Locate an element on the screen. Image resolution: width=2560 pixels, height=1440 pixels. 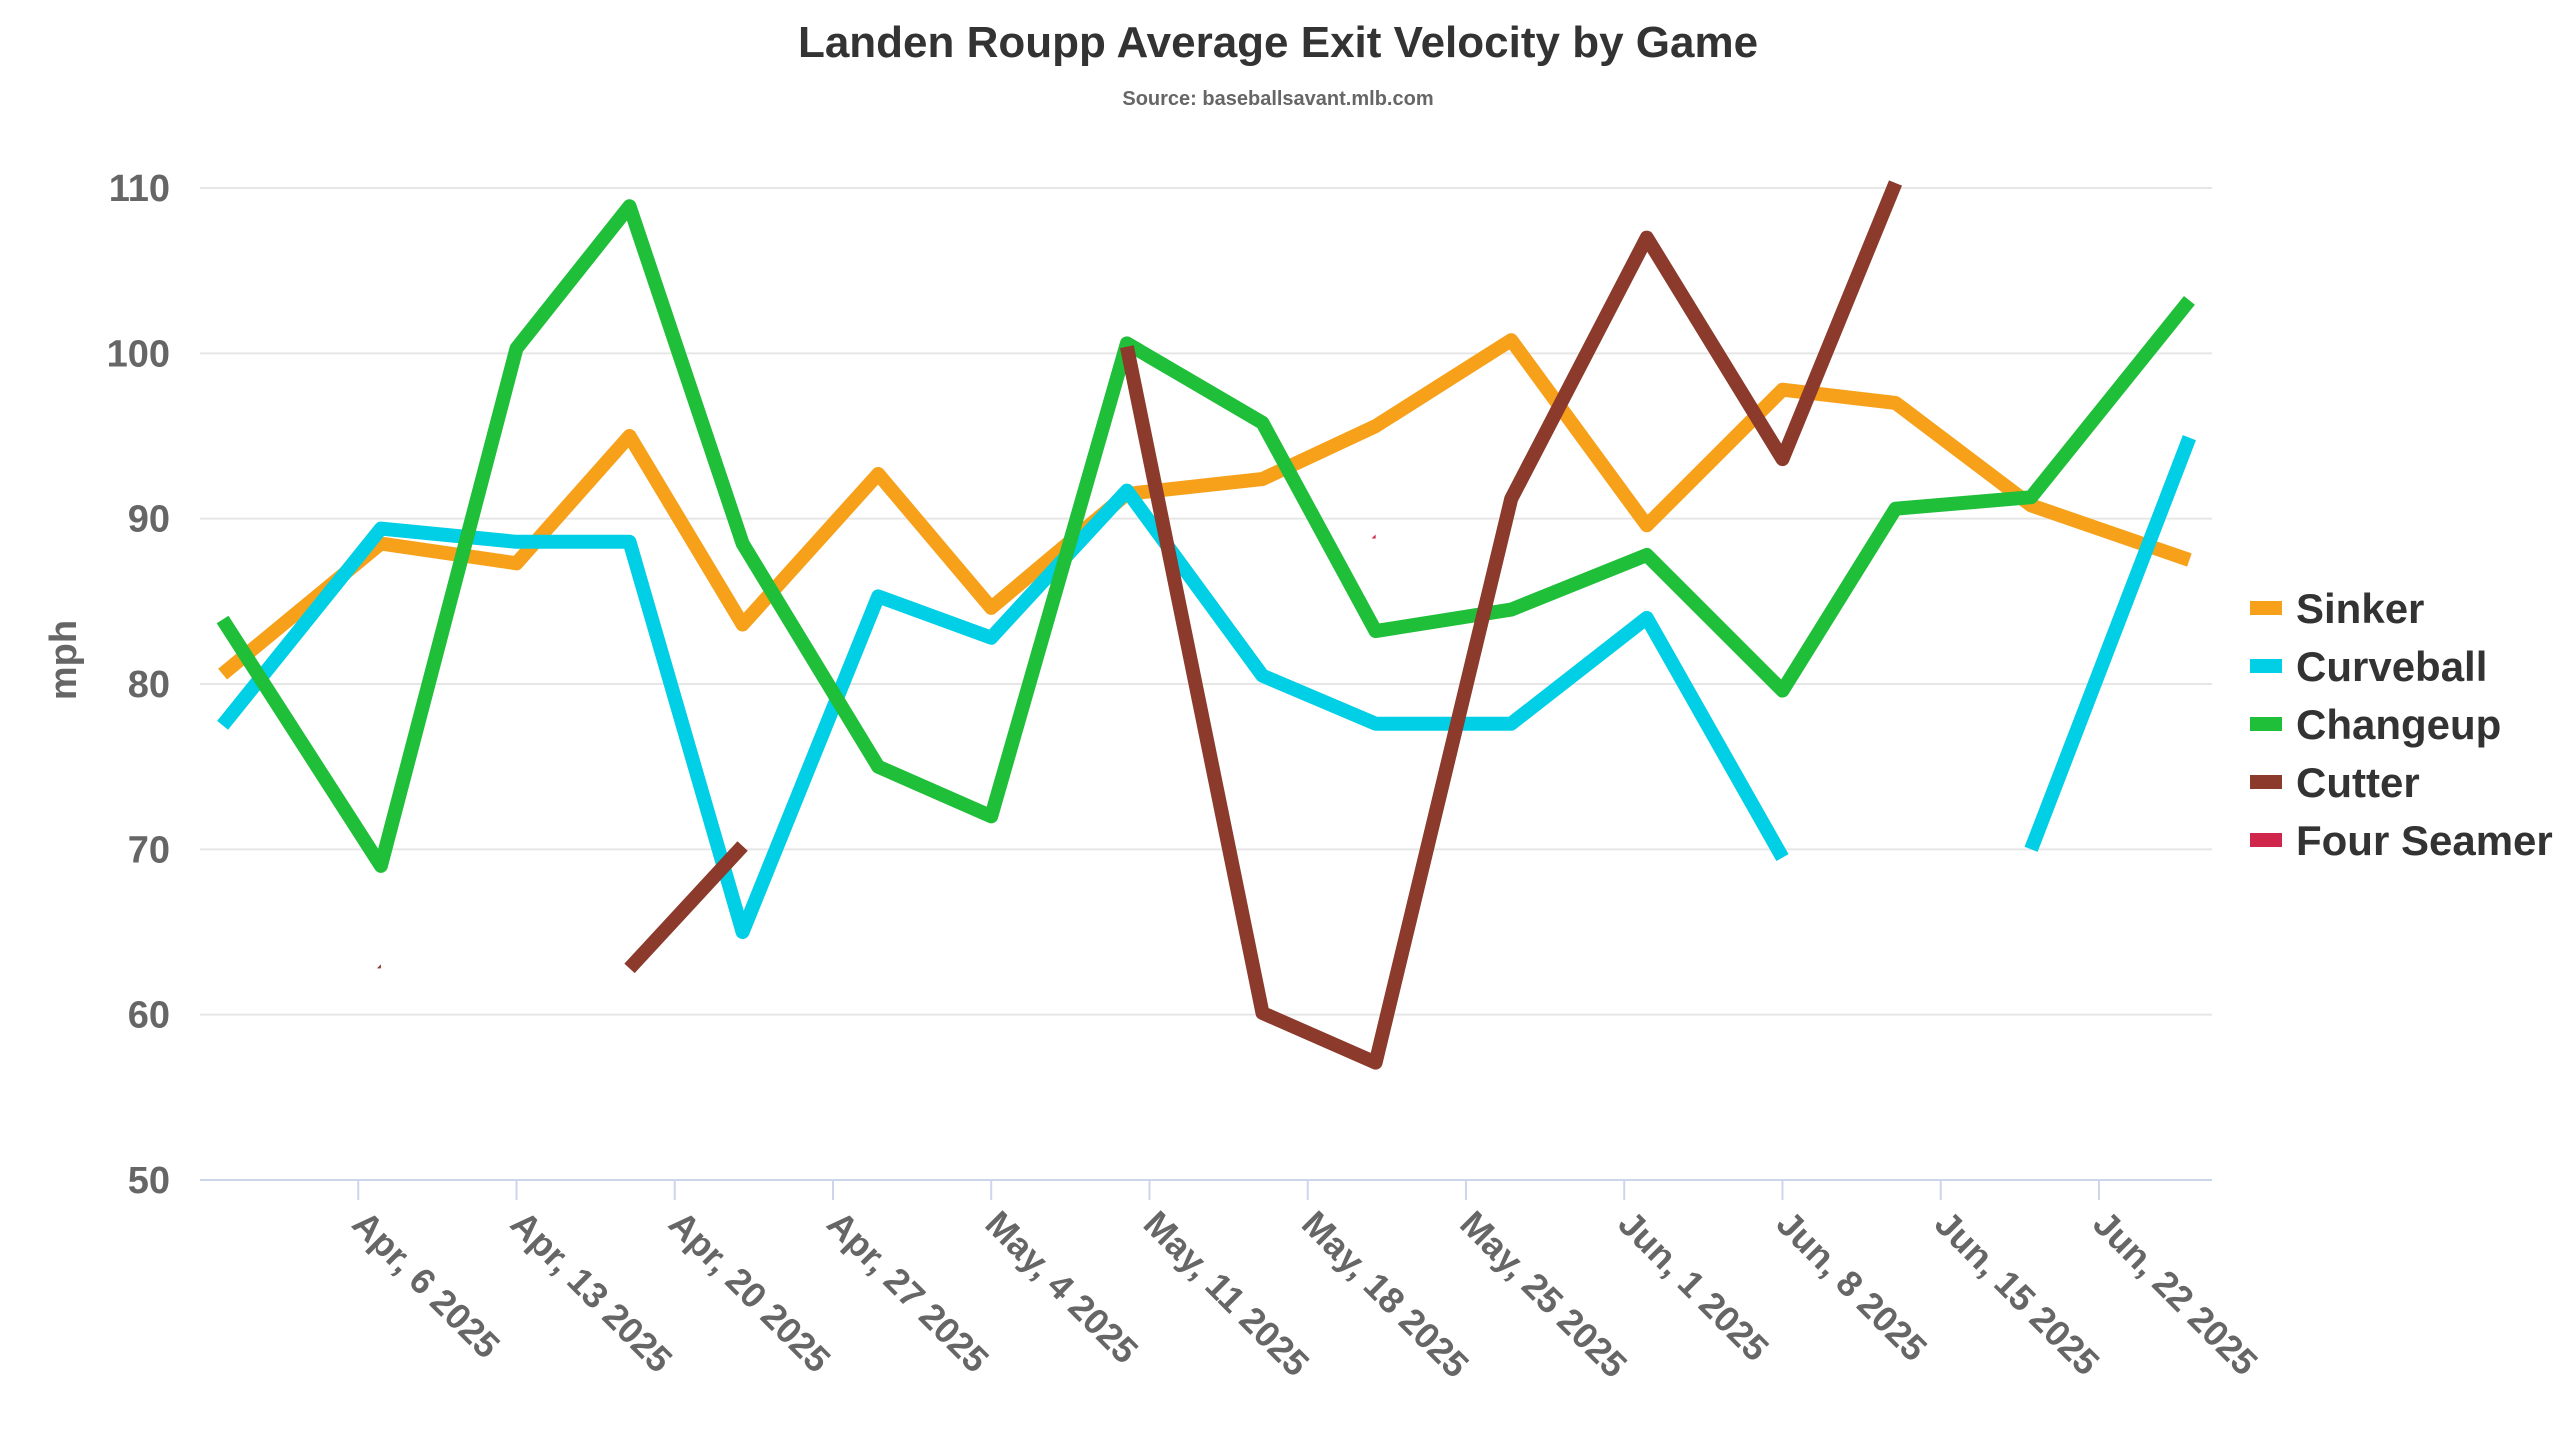
y-tick-label: 80 is located at coordinates (149, 685).